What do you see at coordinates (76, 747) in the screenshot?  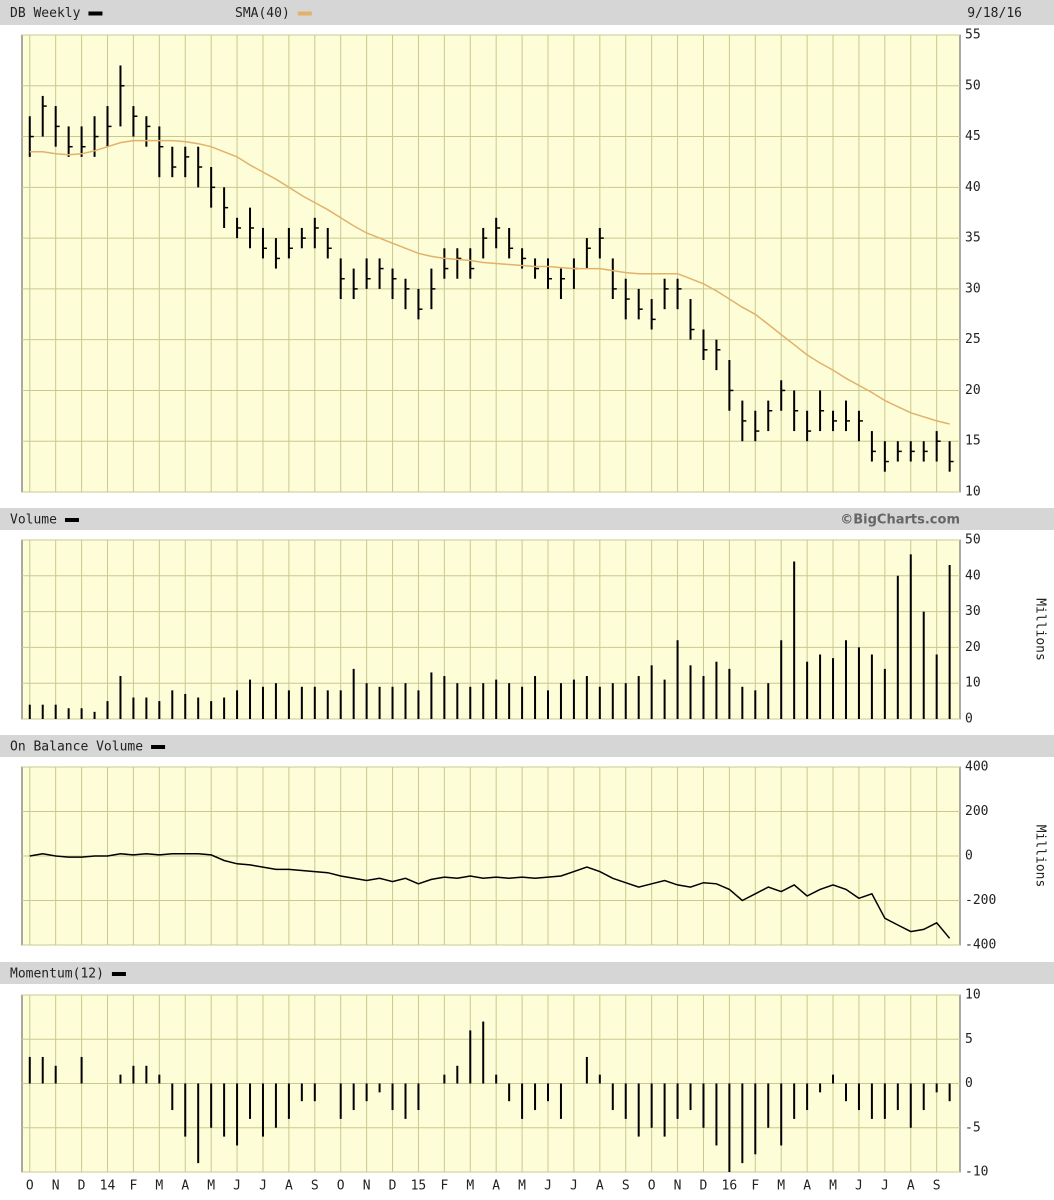 I see `legend-label: On Balance Volume` at bounding box center [76, 747].